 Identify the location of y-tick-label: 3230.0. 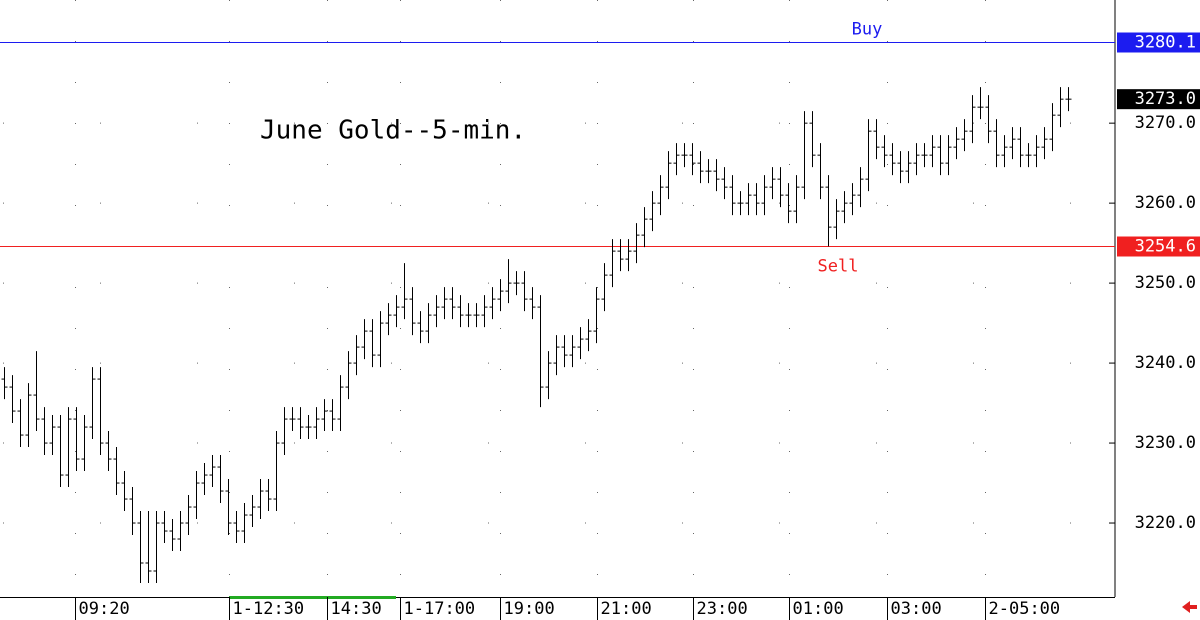
(1165, 443).